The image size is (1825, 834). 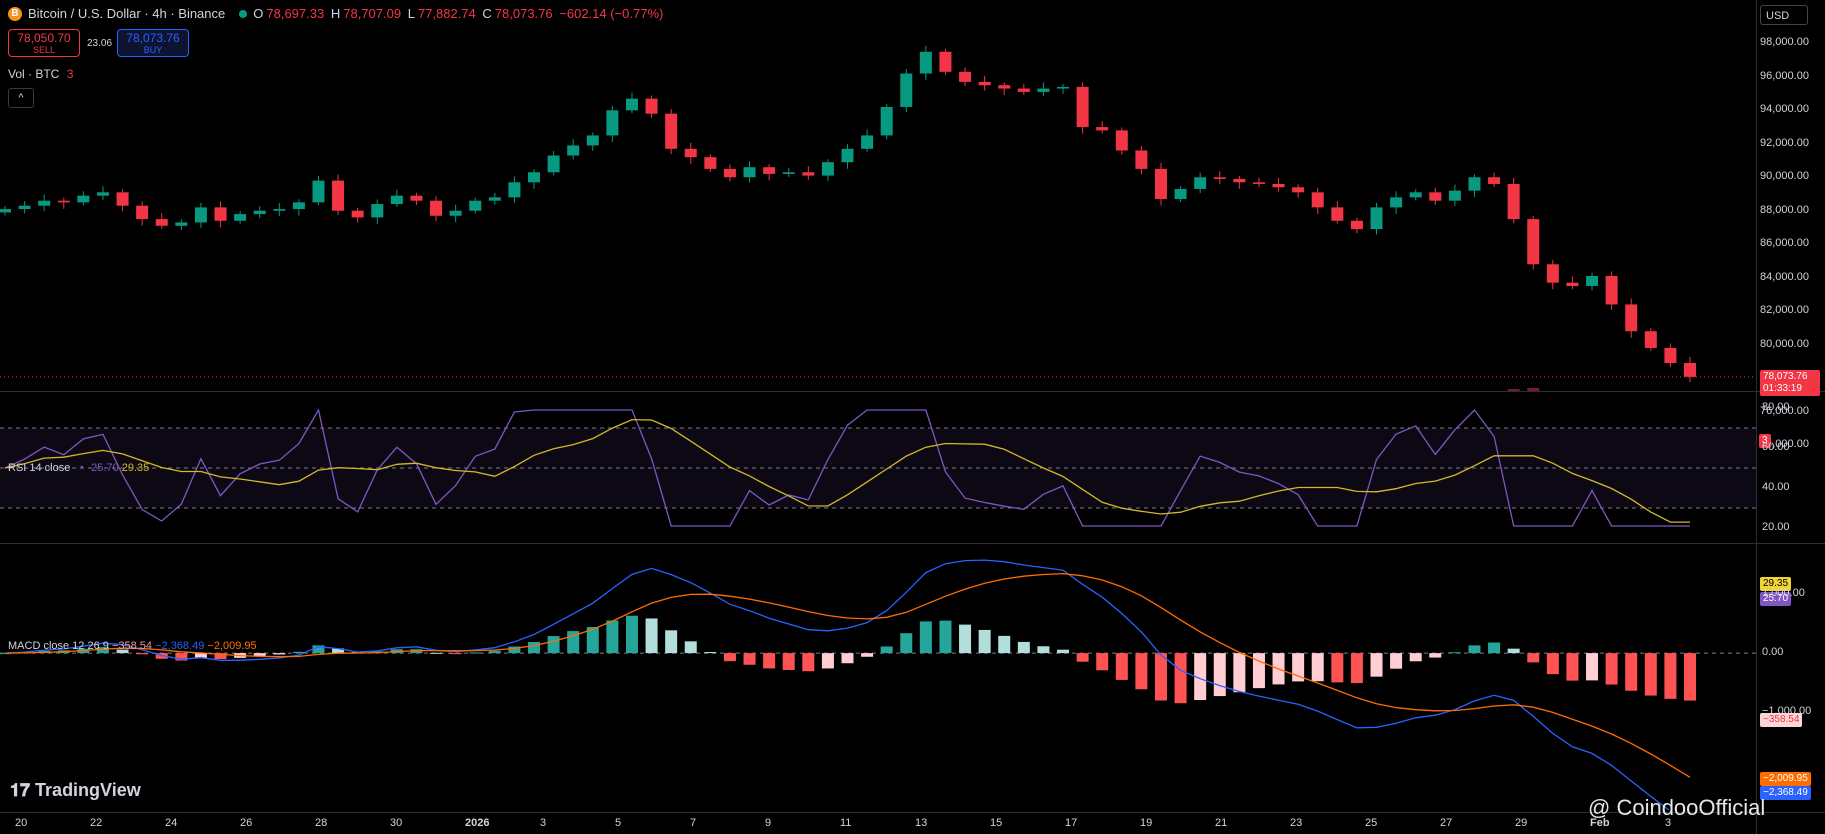 I want to click on tradingview-logo: 𝟏𝟕 TradingView, so click(x=75, y=790).